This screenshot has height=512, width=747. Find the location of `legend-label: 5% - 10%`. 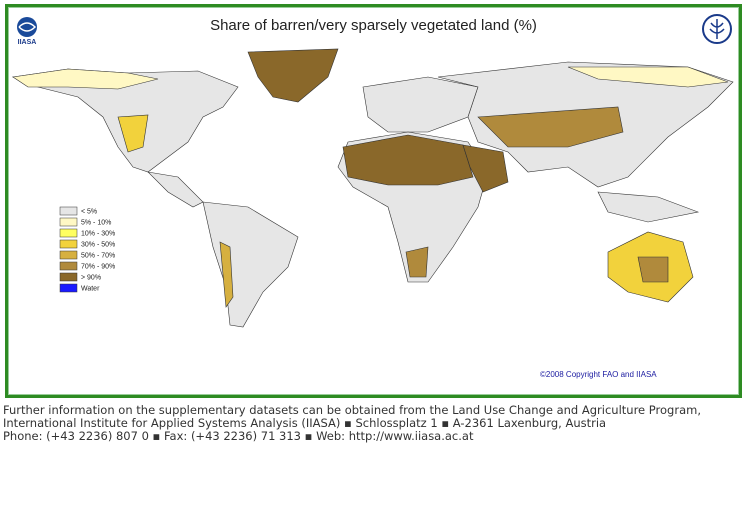

legend-label: 5% - 10% is located at coordinates (96, 222).